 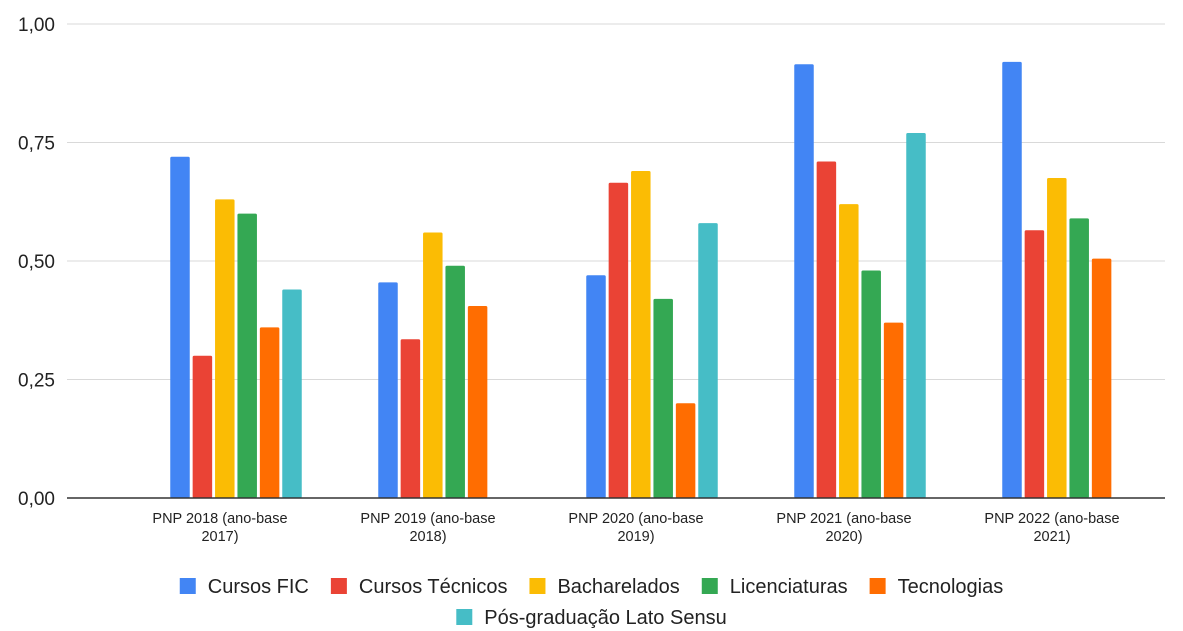 I want to click on legend-label-cursos-t-cnicos: Cursos Técnicos, so click(x=433, y=587).